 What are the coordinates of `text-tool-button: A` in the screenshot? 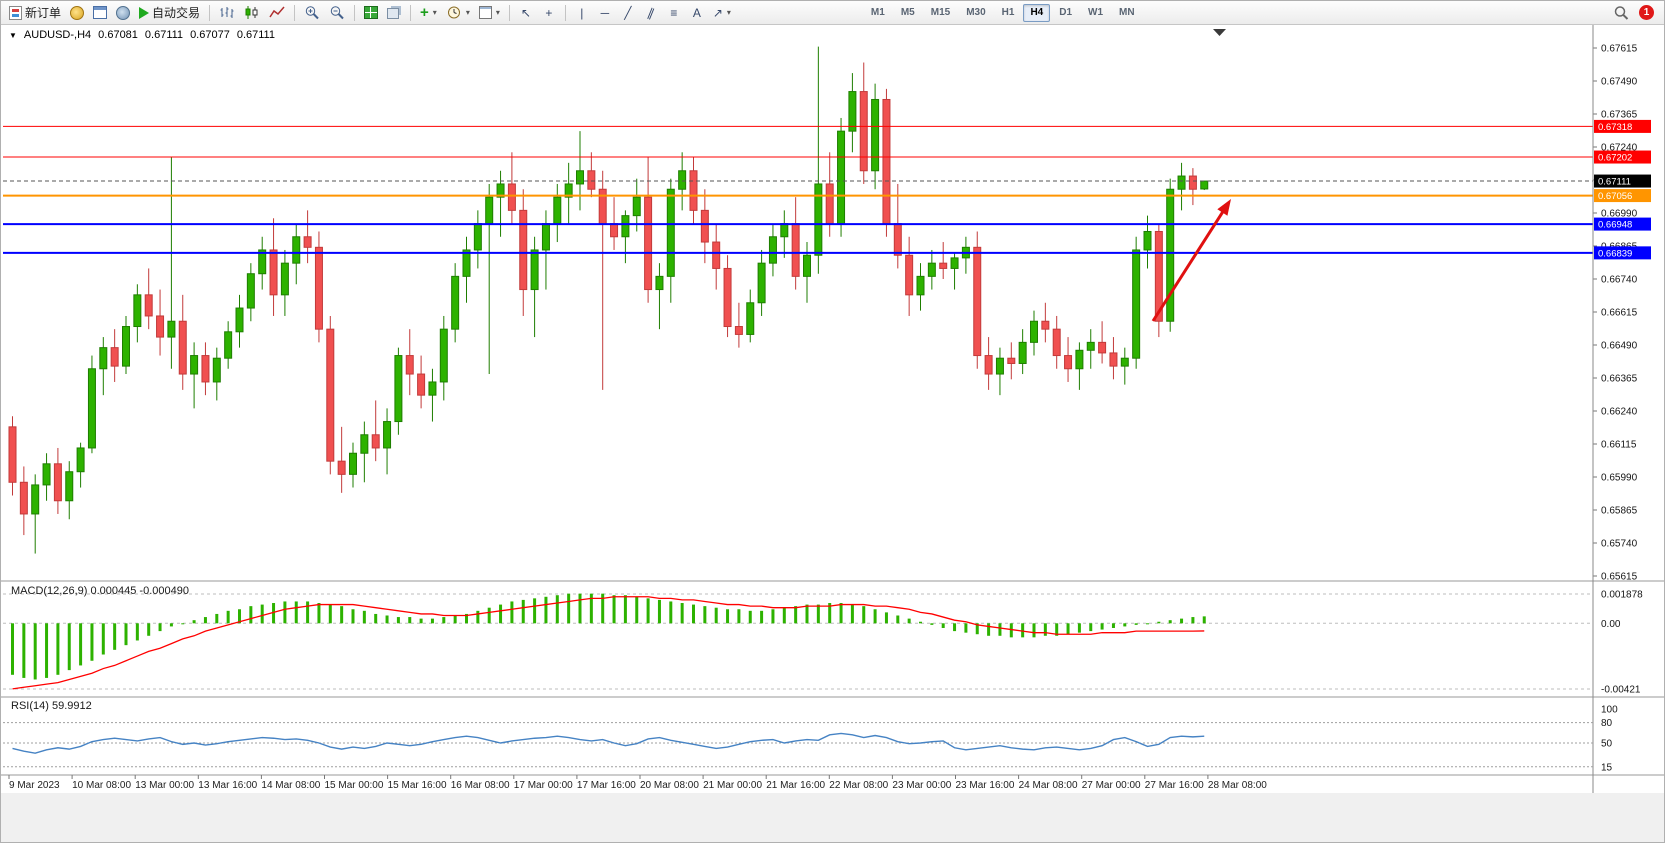 It's located at (697, 13).